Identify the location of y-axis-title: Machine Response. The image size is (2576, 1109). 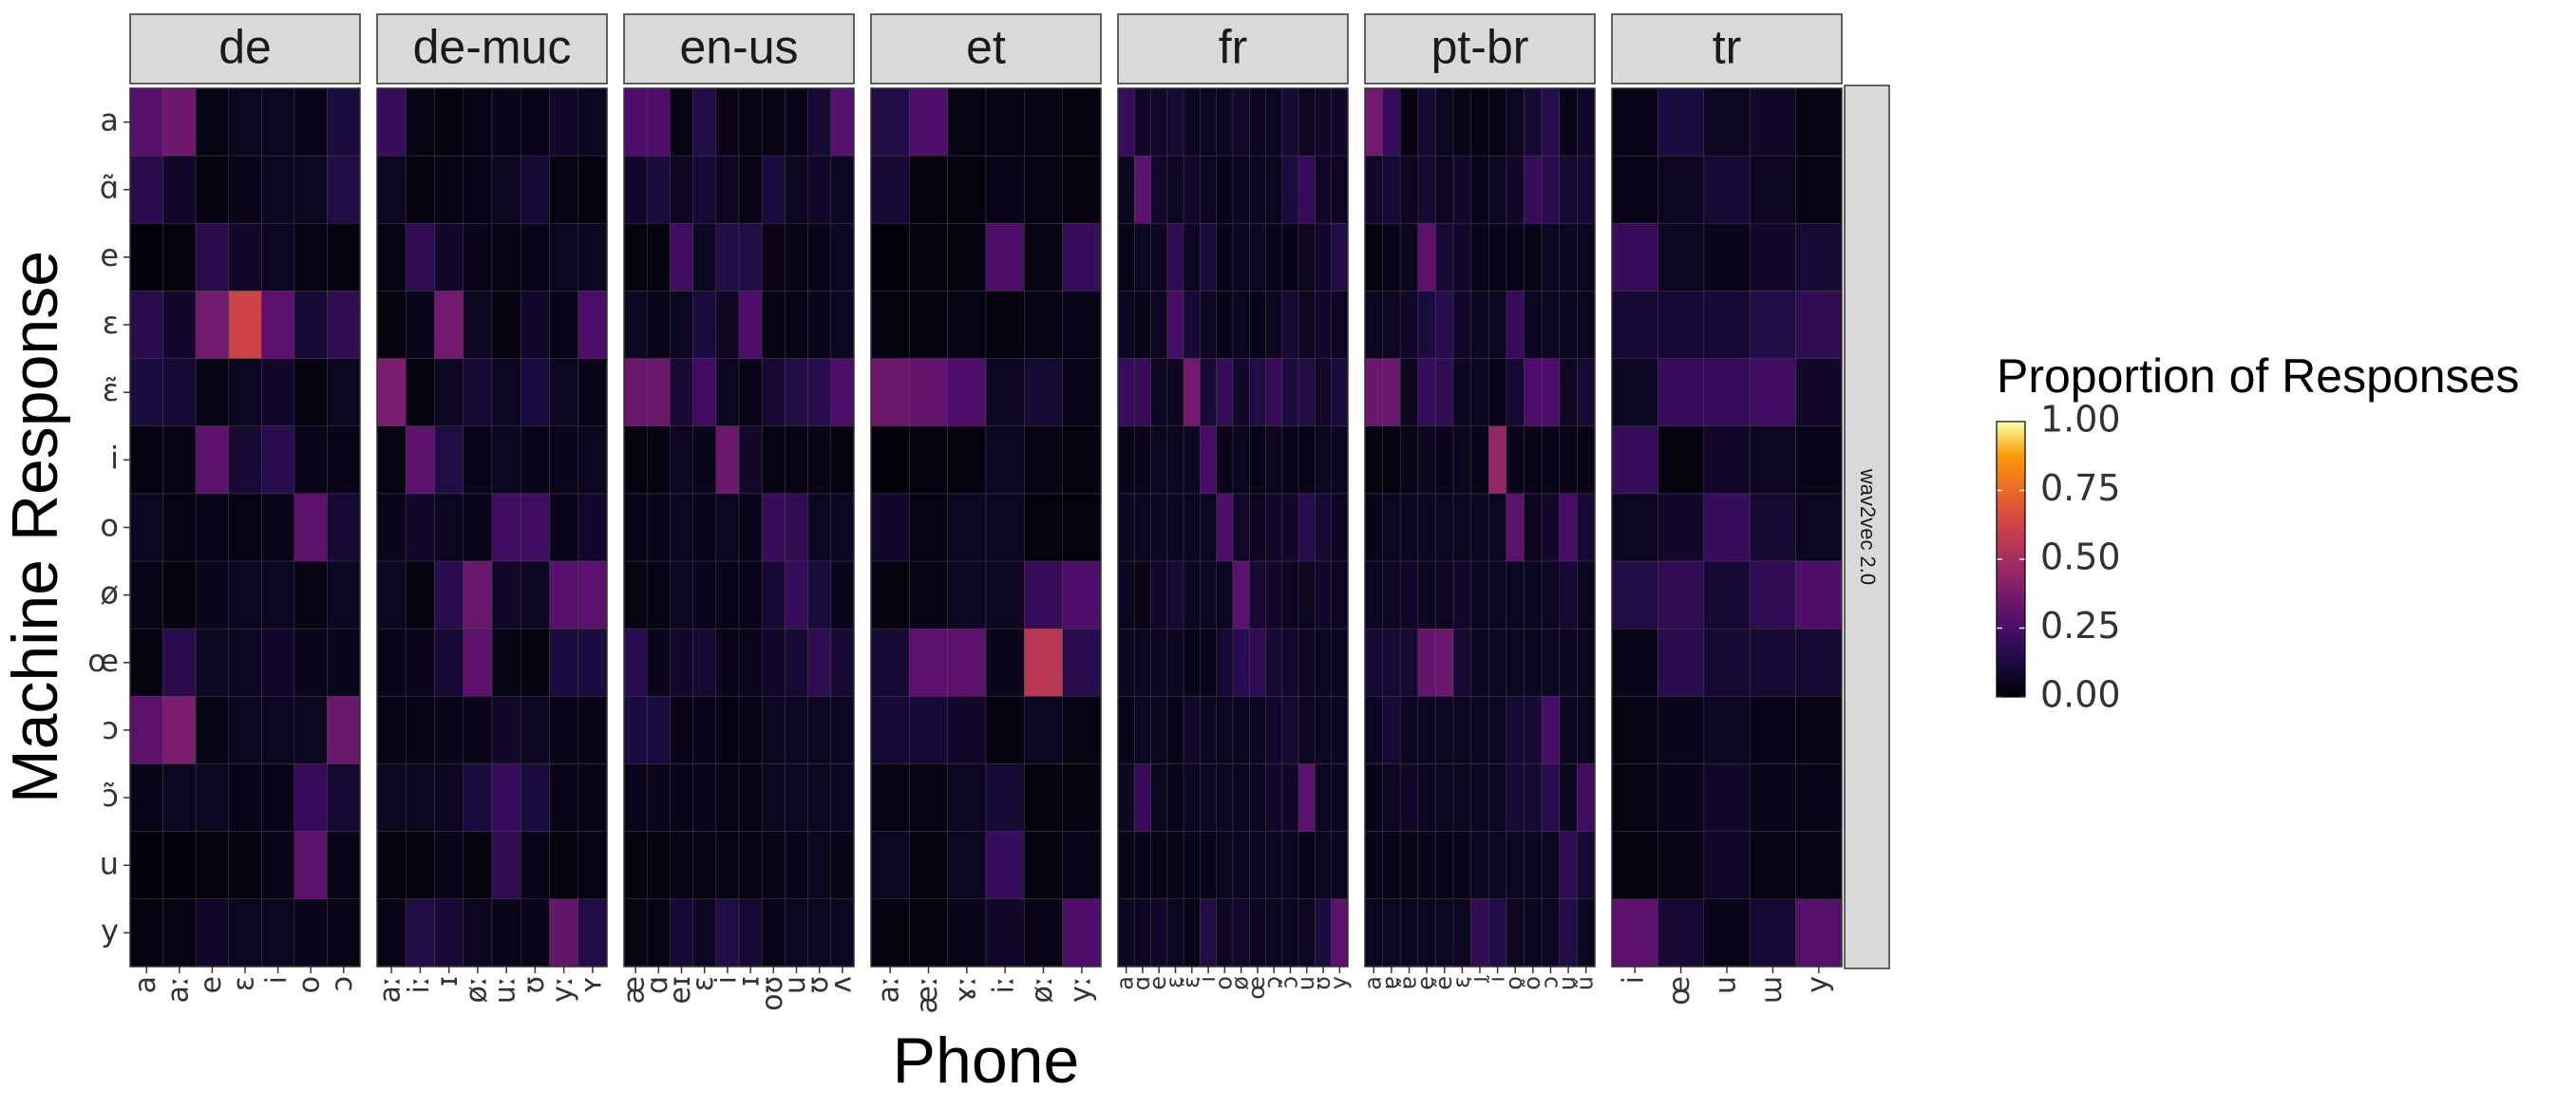
(35, 527).